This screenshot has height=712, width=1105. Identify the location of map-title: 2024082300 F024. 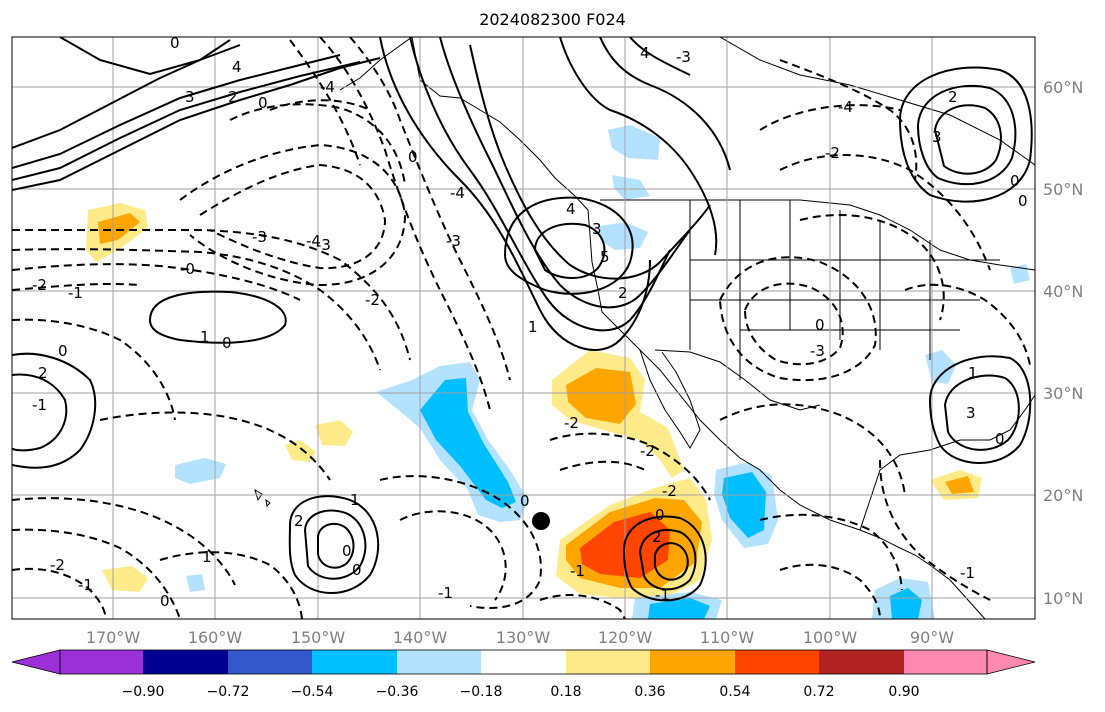
(552, 19).